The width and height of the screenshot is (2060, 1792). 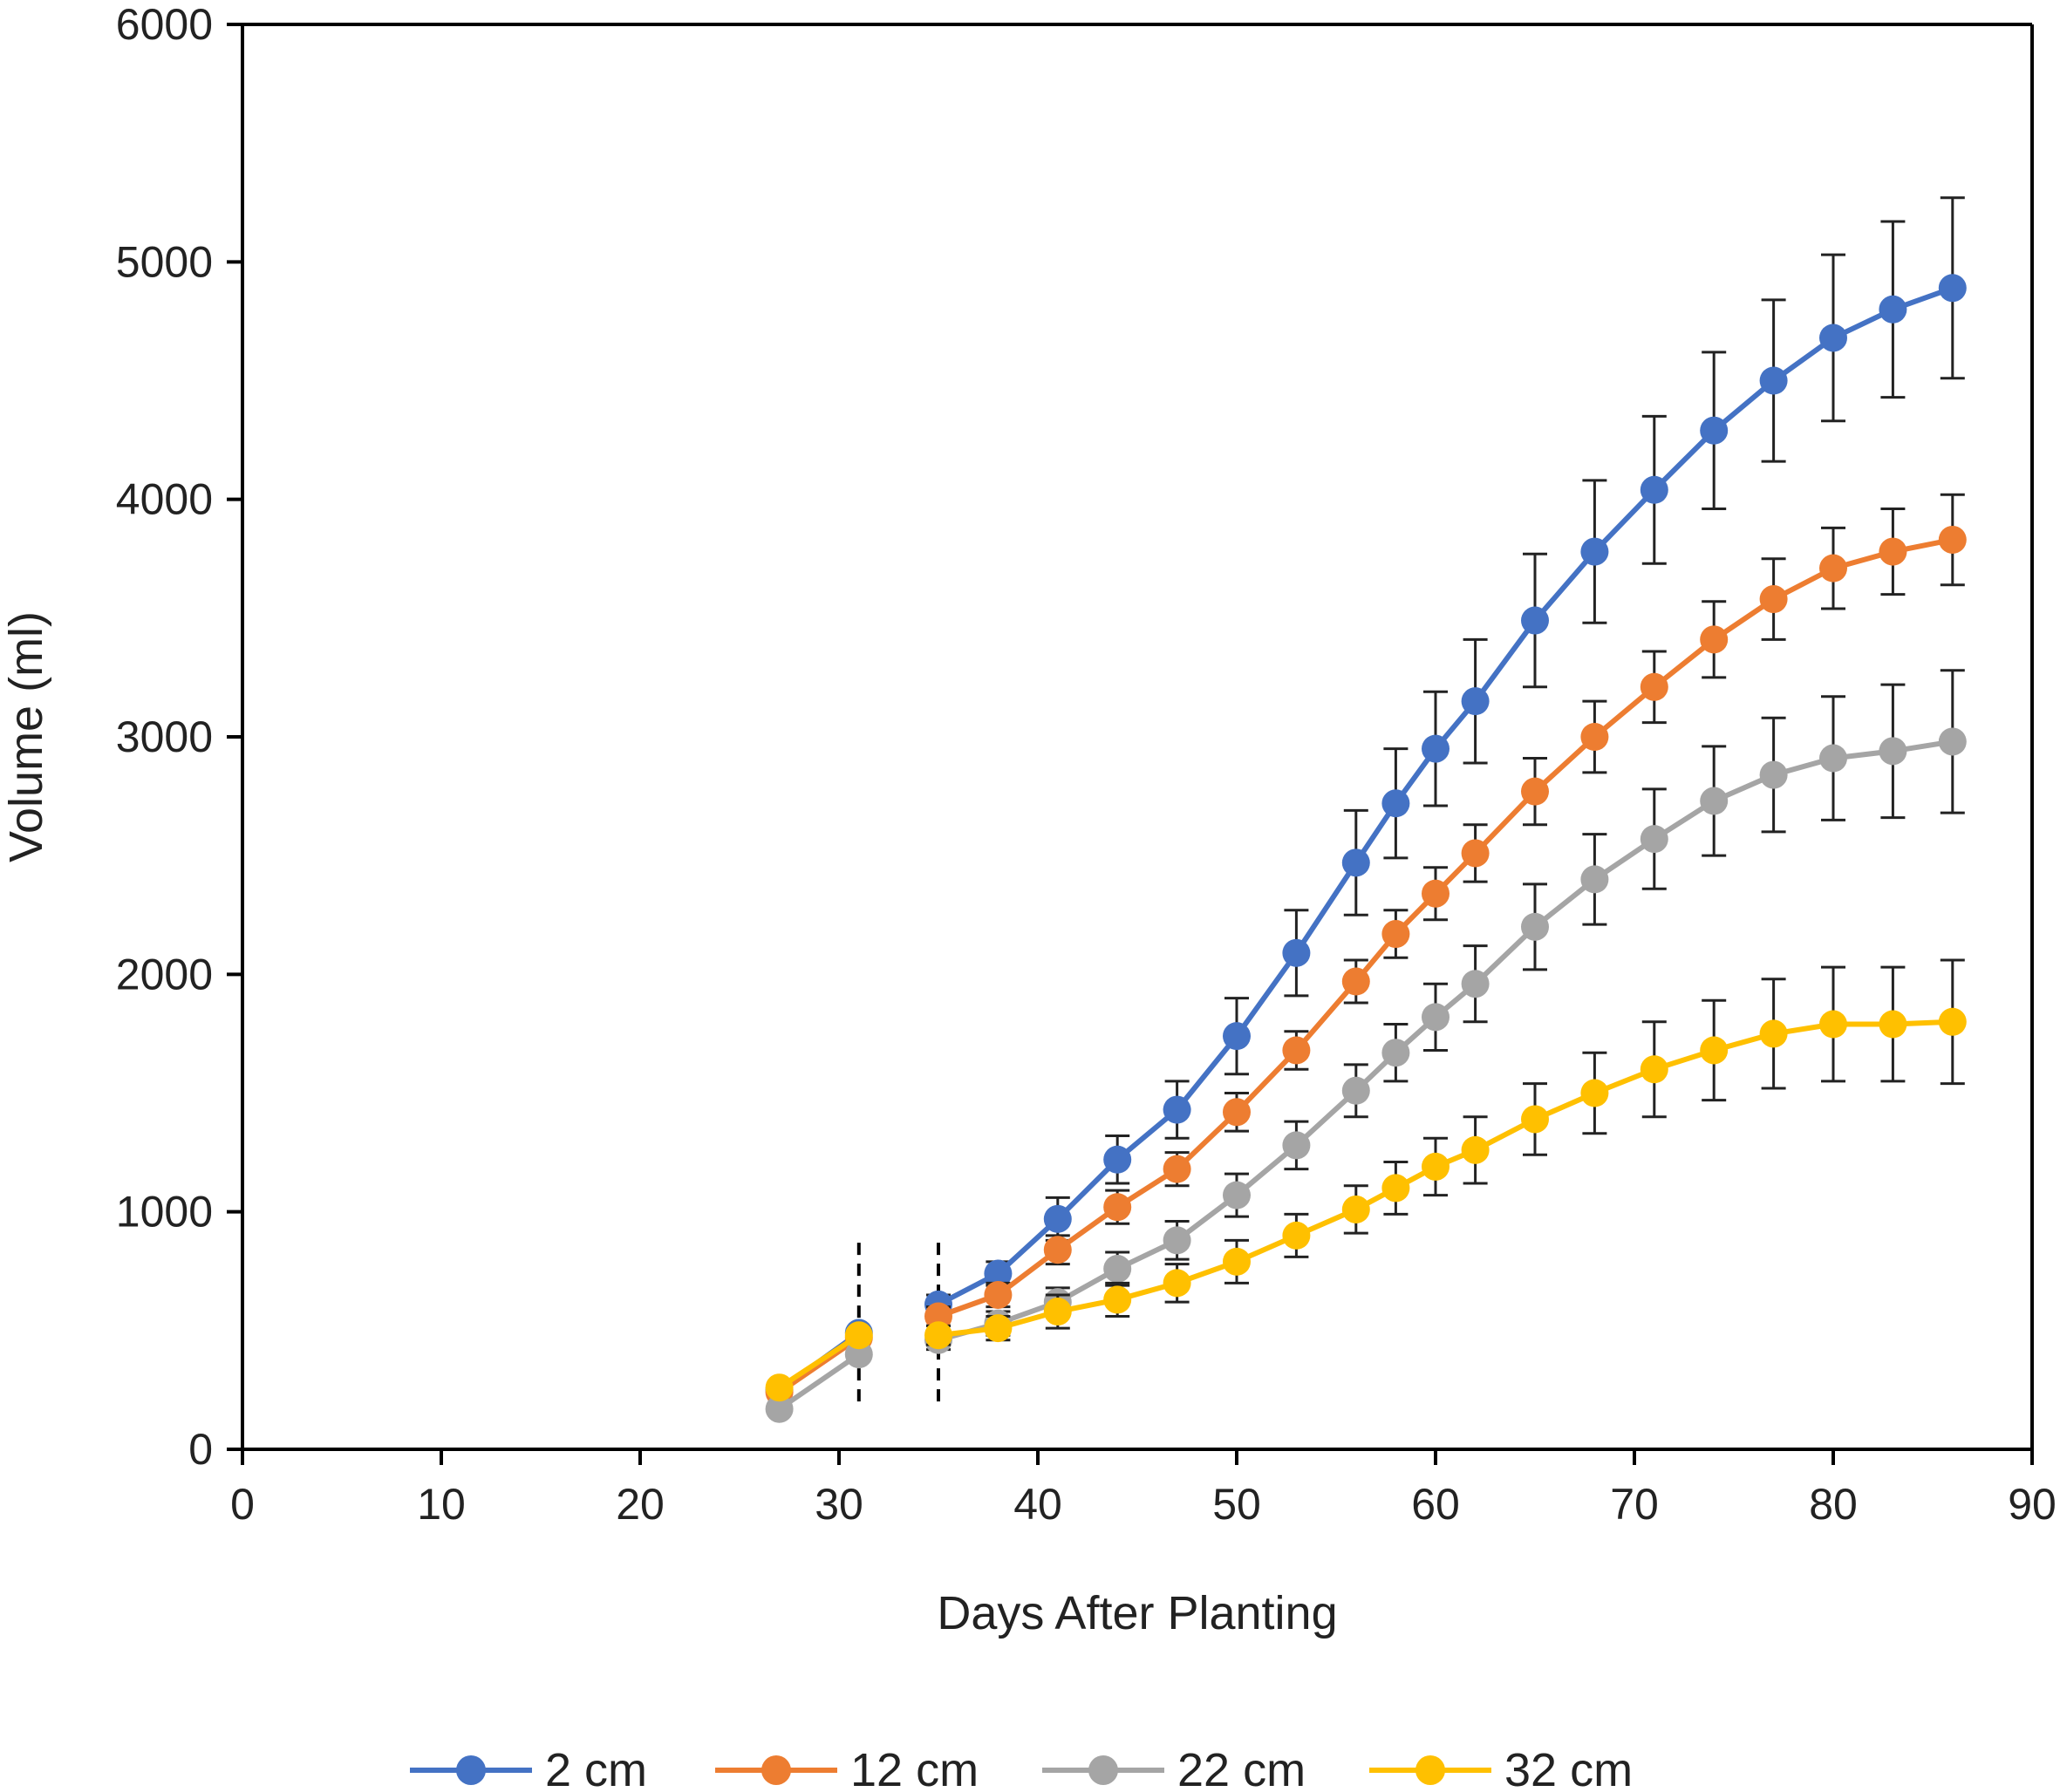 What do you see at coordinates (1435, 1504) in the screenshot?
I see `x-tick-label: 60` at bounding box center [1435, 1504].